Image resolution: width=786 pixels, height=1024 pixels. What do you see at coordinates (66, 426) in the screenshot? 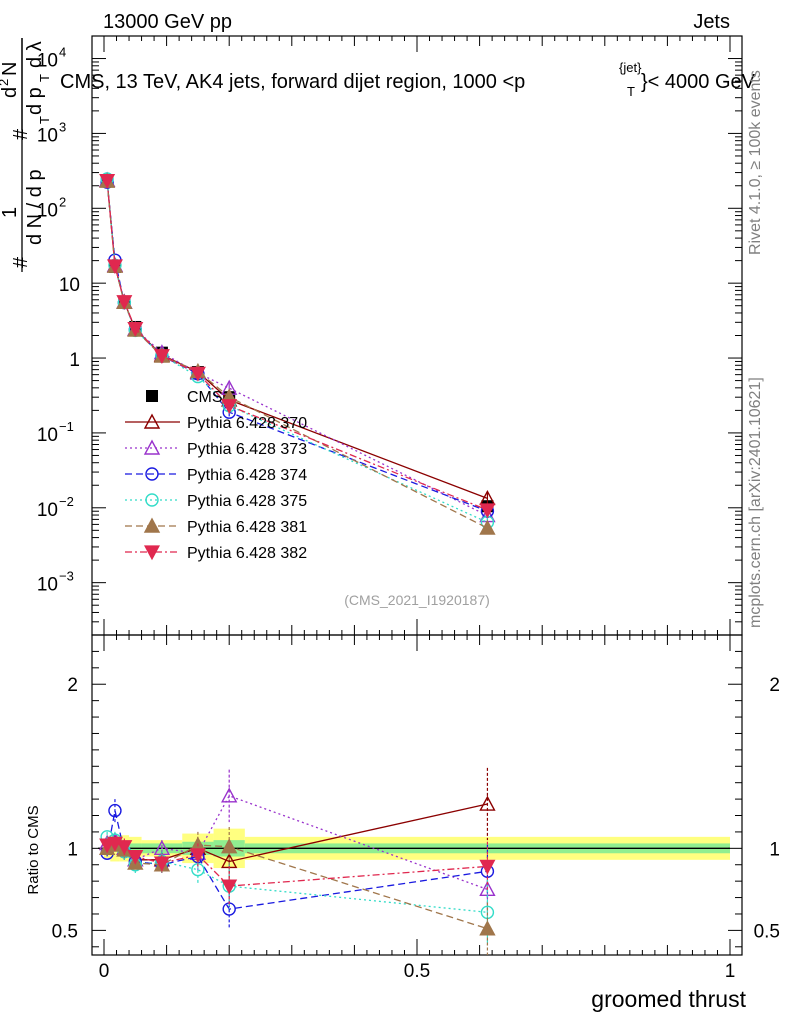
I see `main-y-tick-exp: −1` at bounding box center [66, 426].